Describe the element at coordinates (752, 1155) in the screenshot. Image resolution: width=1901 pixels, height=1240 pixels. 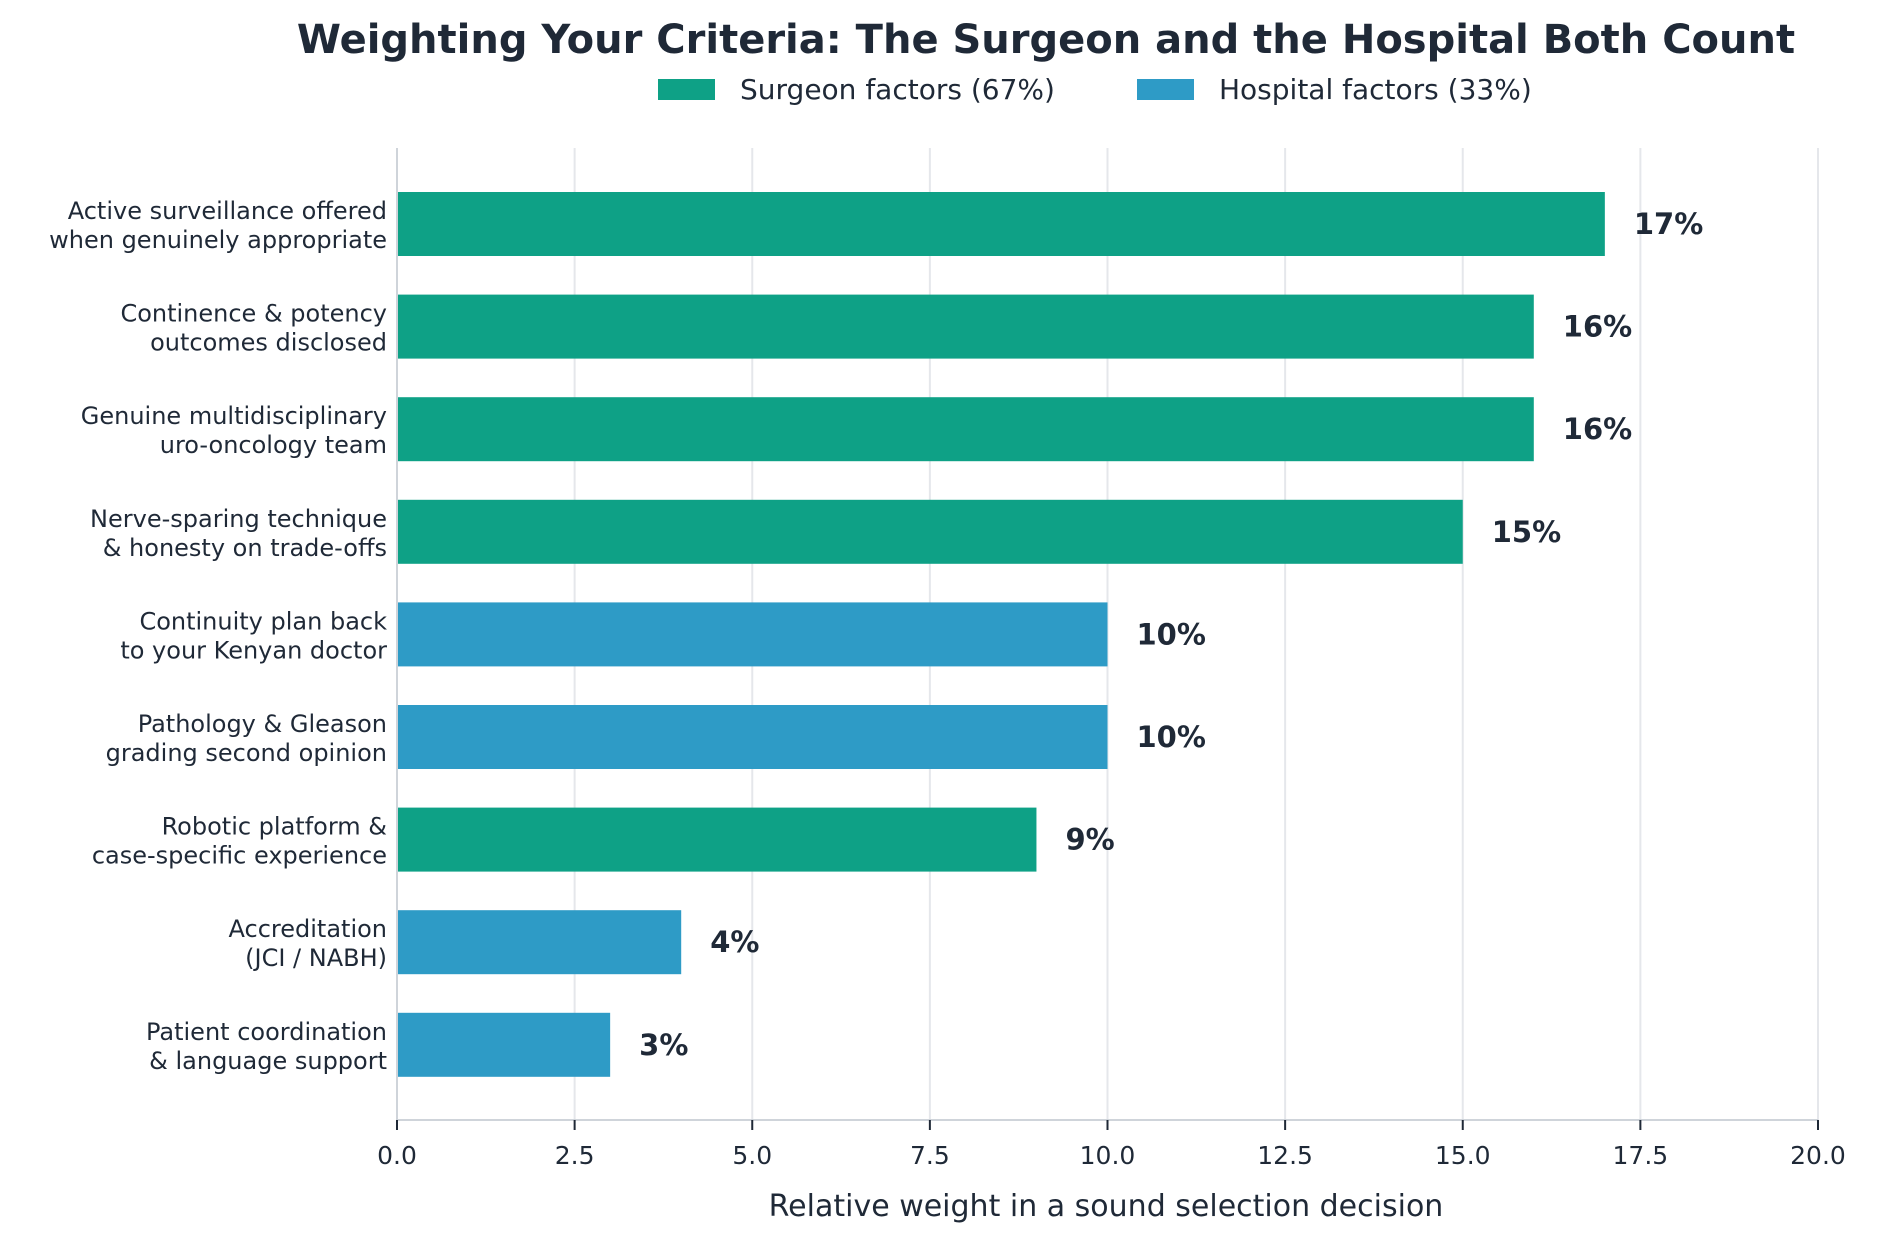
I see `x-tick-label: 5.0` at that location.